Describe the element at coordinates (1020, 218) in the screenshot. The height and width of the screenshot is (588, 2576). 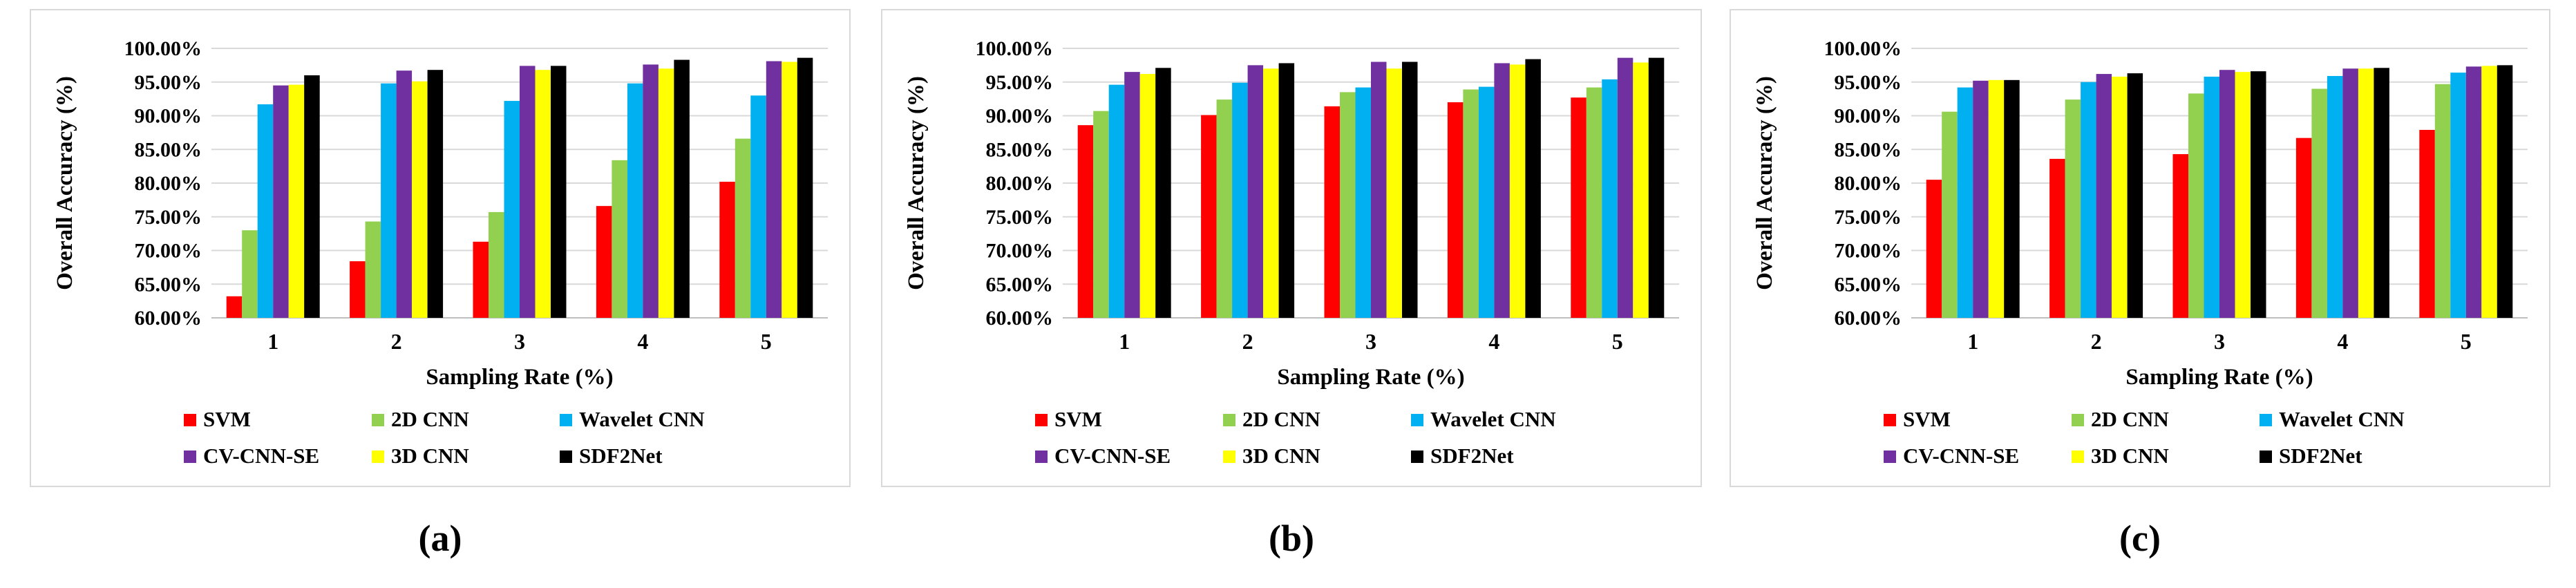
I see `y-tick-label: 75.00%` at that location.